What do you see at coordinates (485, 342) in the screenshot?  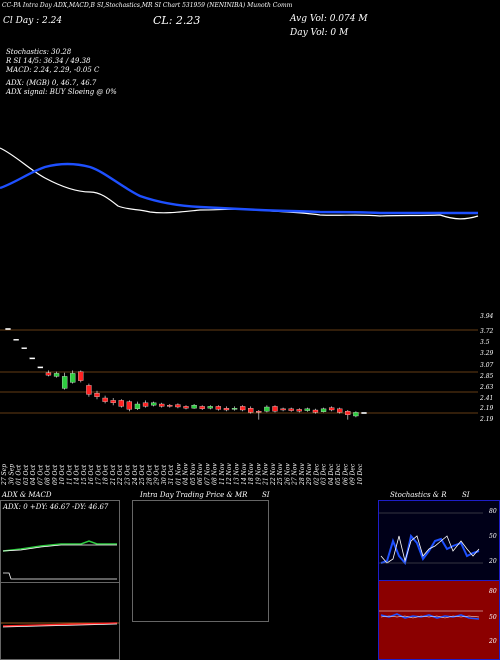 I see `price-axis-label: 3.5` at bounding box center [485, 342].